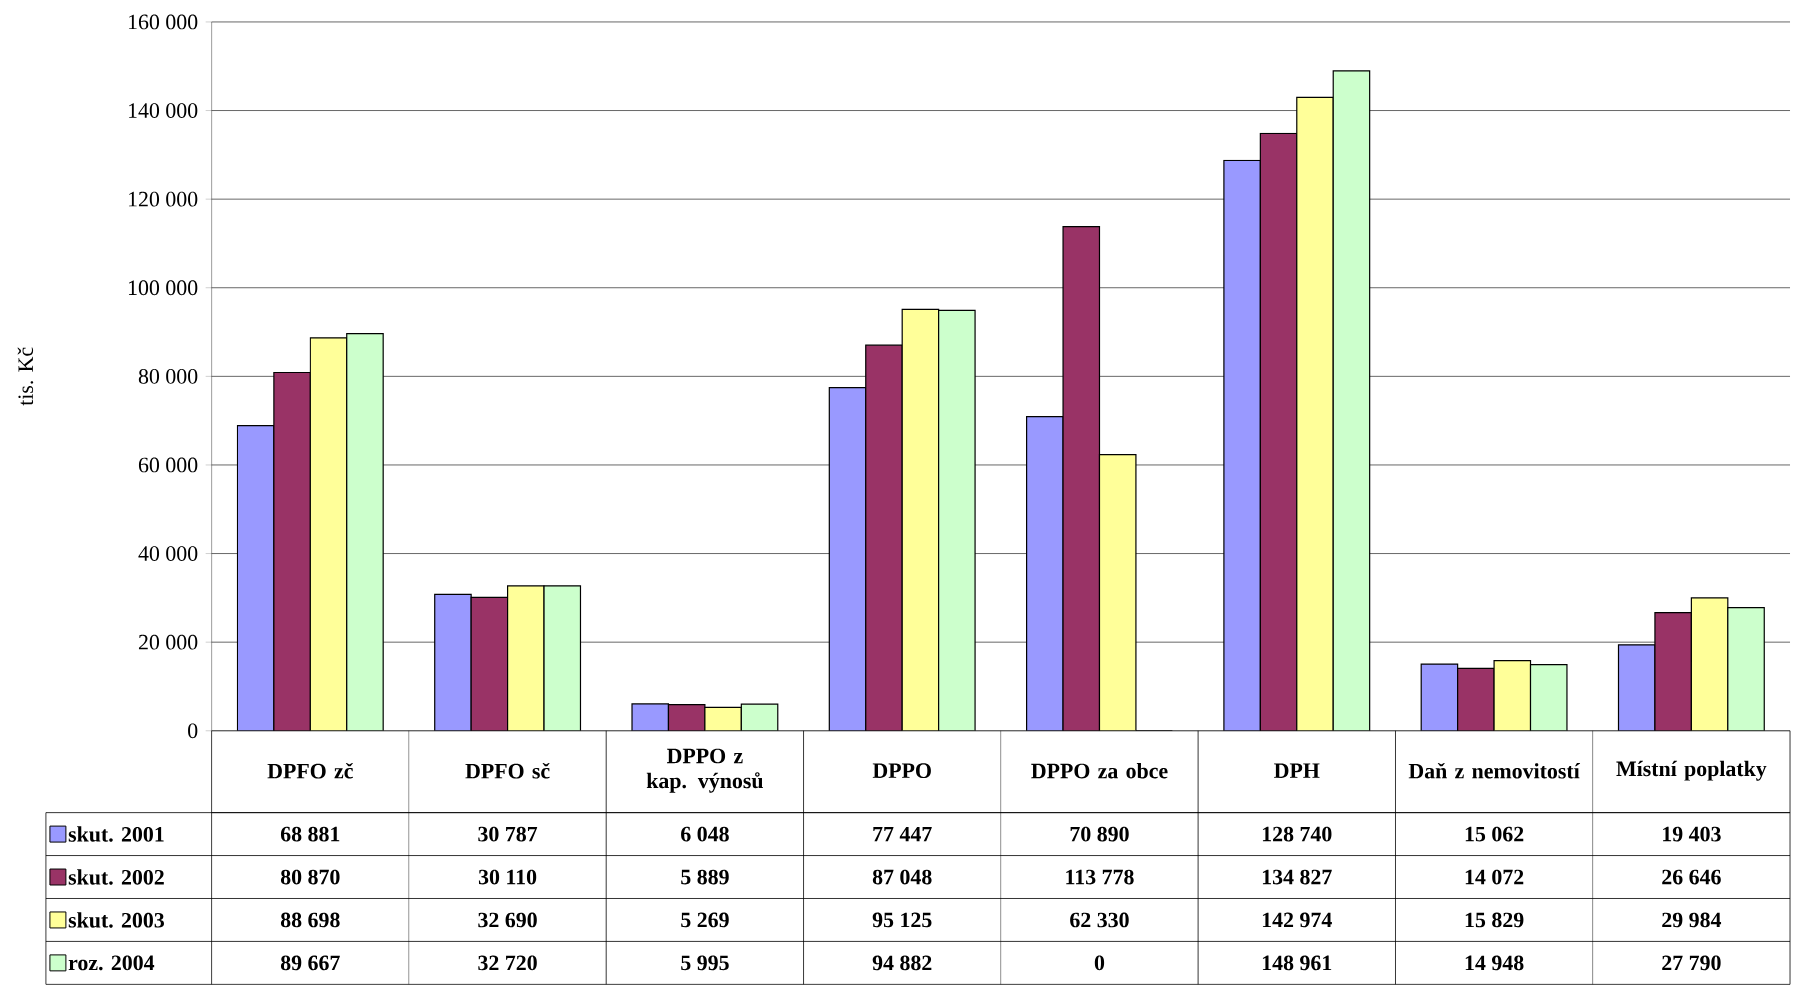  I want to click on y-tick-label: 0, so click(193, 730).